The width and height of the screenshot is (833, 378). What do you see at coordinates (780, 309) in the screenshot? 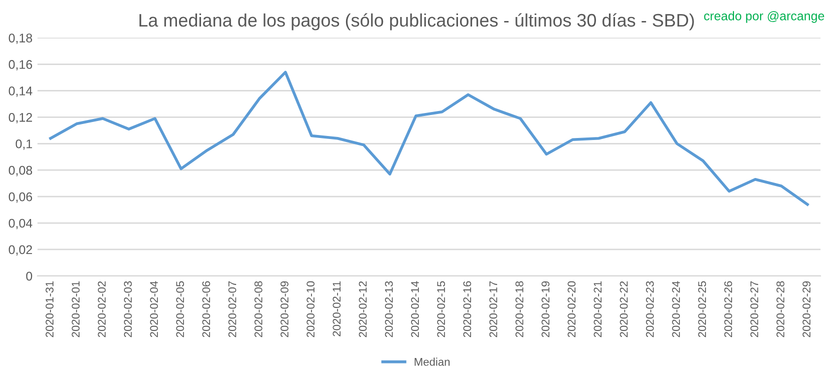
I see `x-tick-label: 2020-02-28` at bounding box center [780, 309].